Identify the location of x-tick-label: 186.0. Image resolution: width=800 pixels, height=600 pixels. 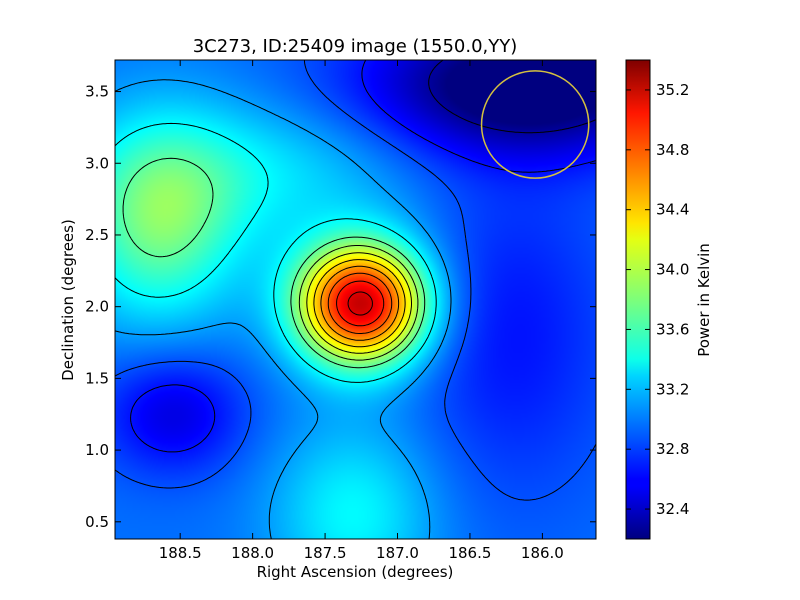
(542, 553).